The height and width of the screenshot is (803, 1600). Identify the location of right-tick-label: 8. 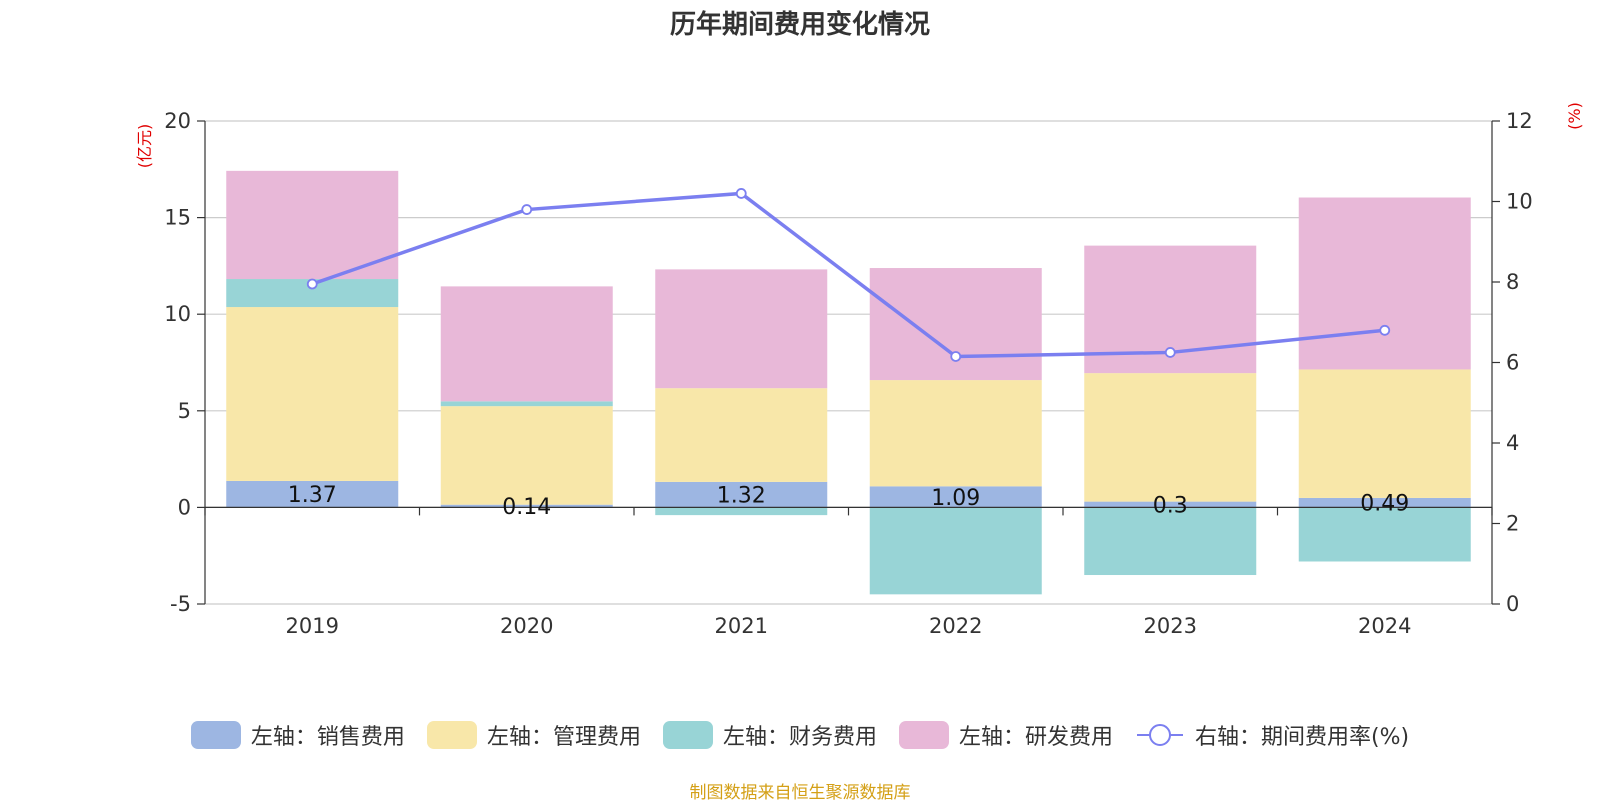
(1512, 282).